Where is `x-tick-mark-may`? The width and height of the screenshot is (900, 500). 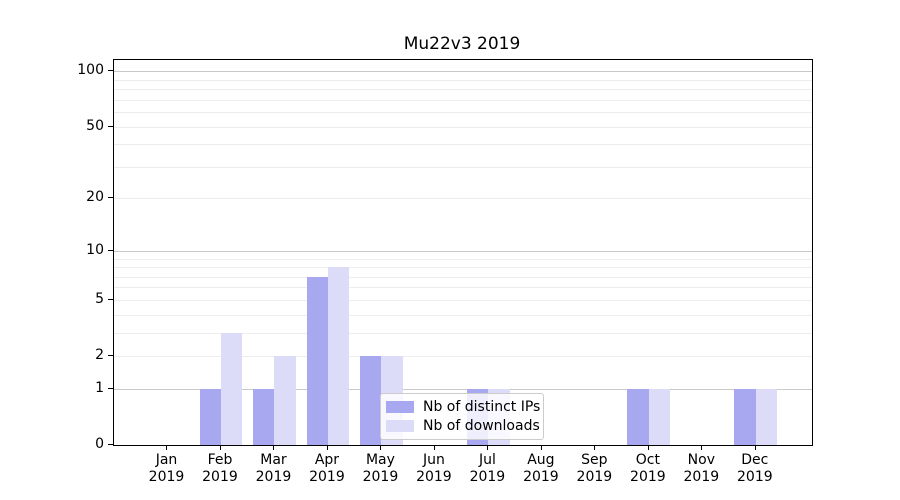
x-tick-mark-may is located at coordinates (381, 447).